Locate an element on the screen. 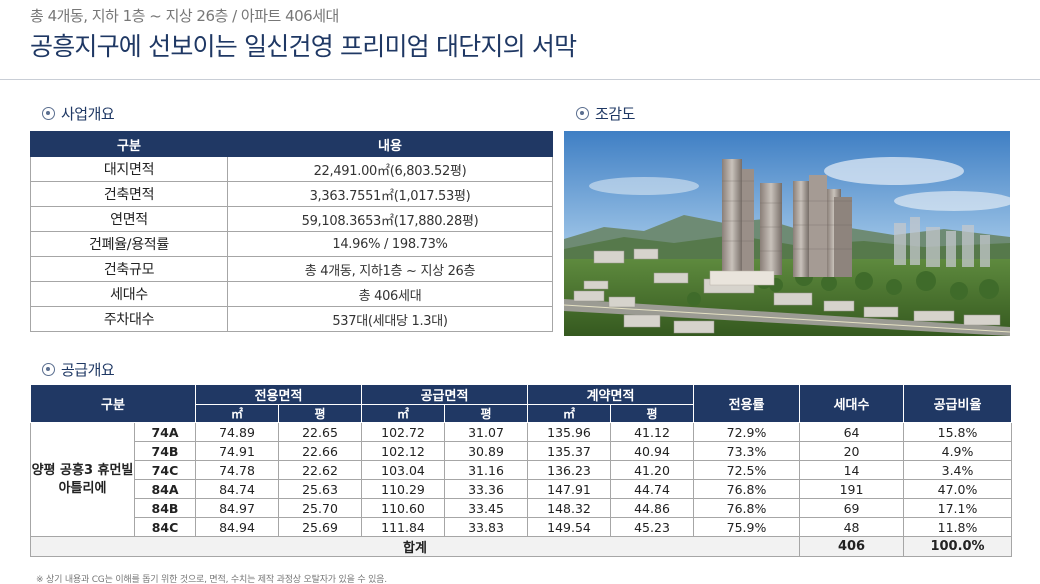 This screenshot has width=1040, height=584. household-count: 191 is located at coordinates (852, 489).